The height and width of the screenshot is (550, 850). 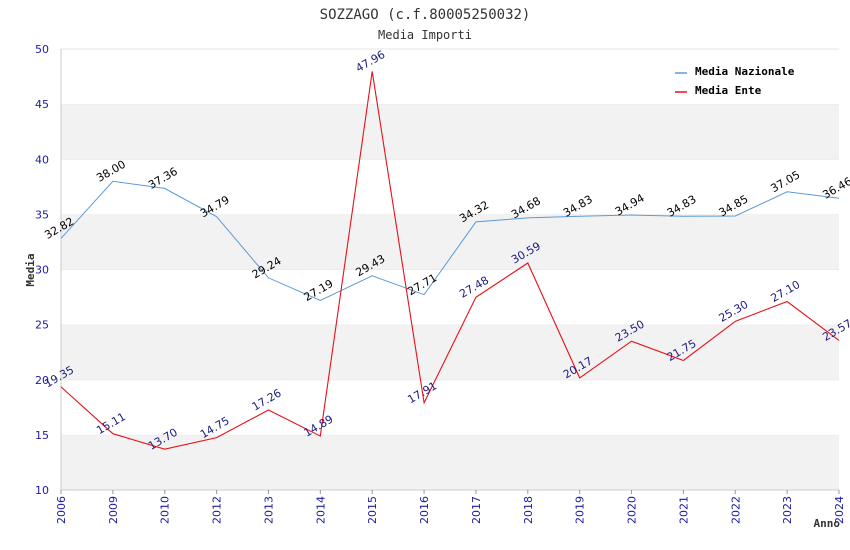 I want to click on legend-label-ente: Media Ente, so click(x=728, y=90).